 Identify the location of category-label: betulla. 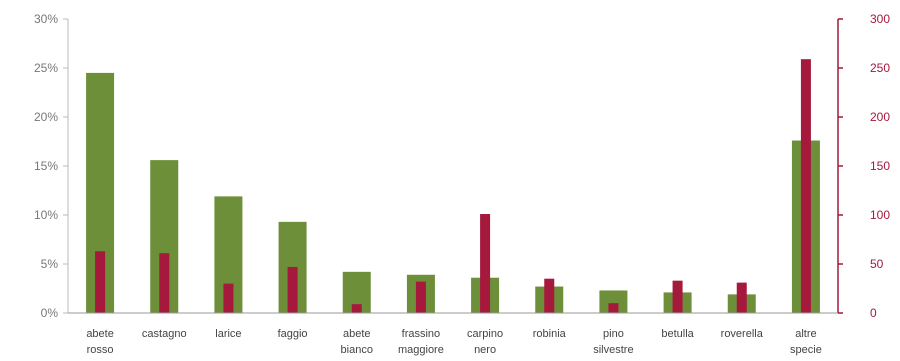
(677, 334).